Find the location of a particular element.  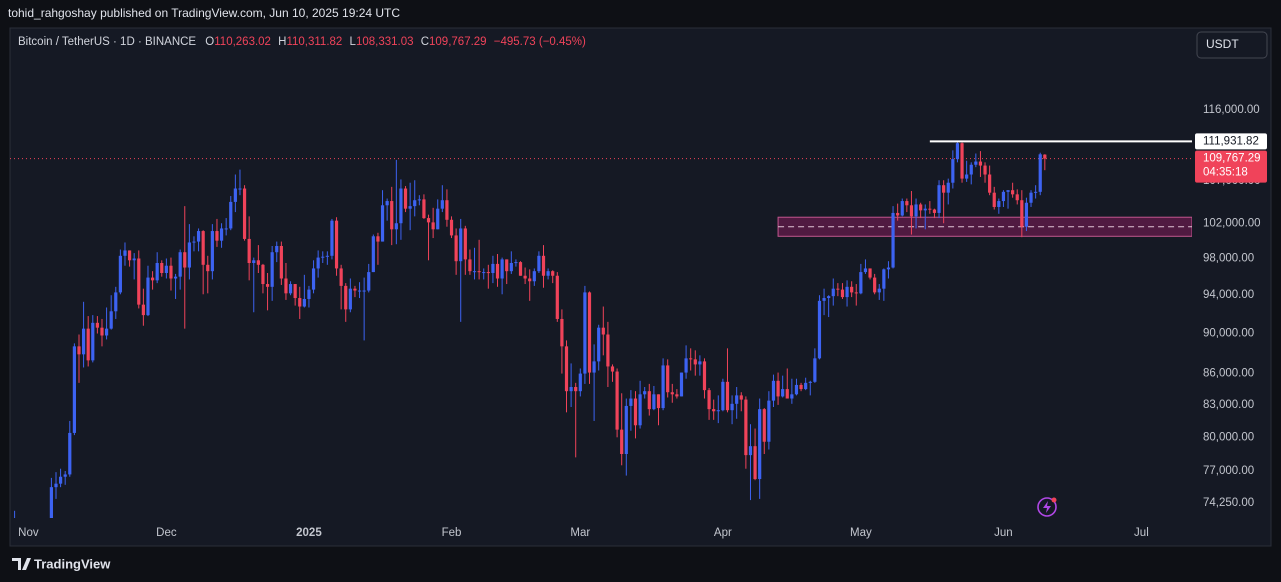

last-price-label: 109,767.29 is located at coordinates (1232, 159).